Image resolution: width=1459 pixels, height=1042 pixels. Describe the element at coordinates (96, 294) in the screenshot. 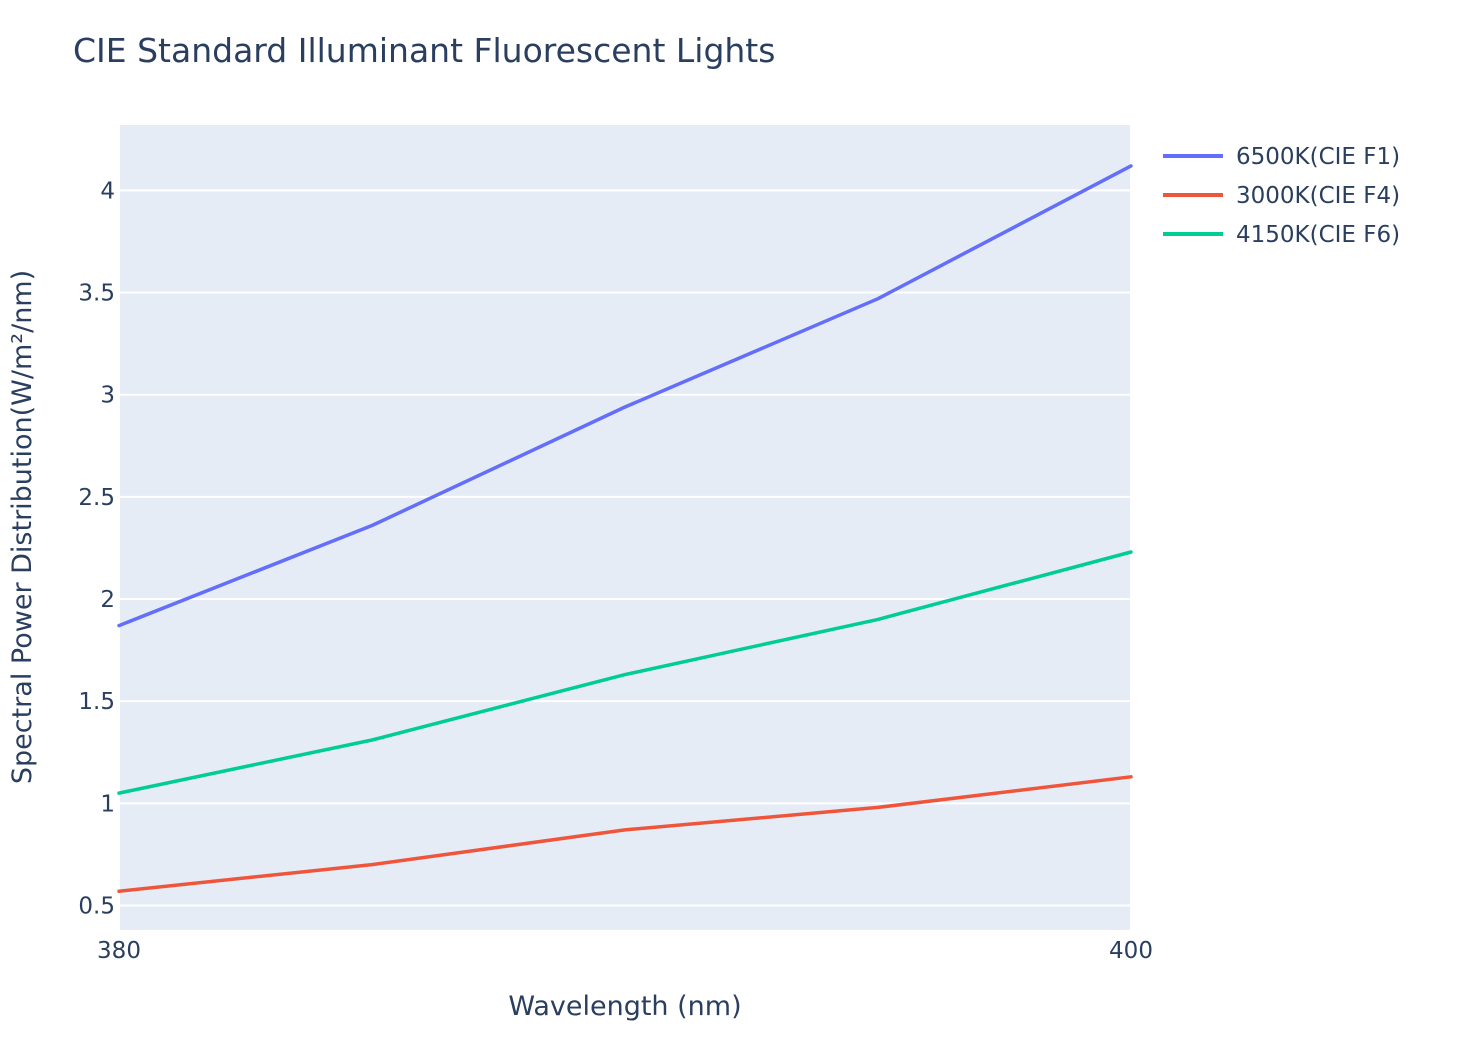

I see `y-tick-label: 3.5` at that location.